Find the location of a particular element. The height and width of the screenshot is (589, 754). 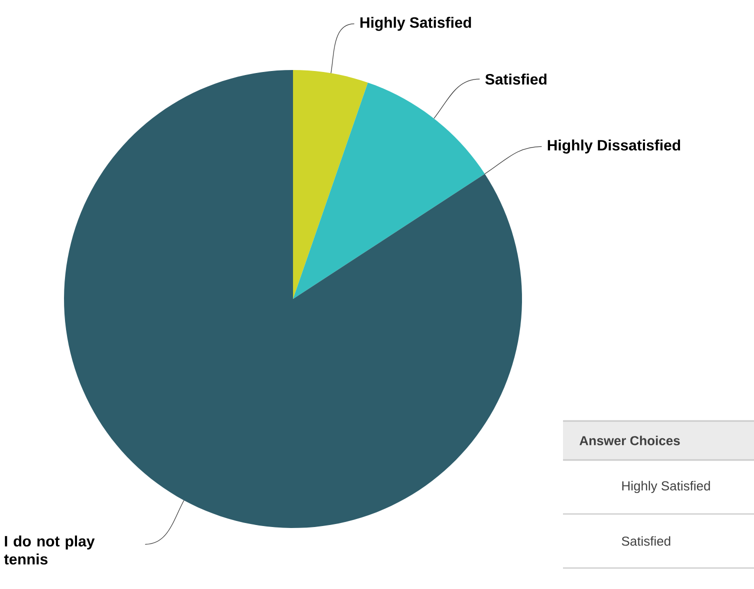

text: Highly Satisfied is located at coordinates (666, 487).